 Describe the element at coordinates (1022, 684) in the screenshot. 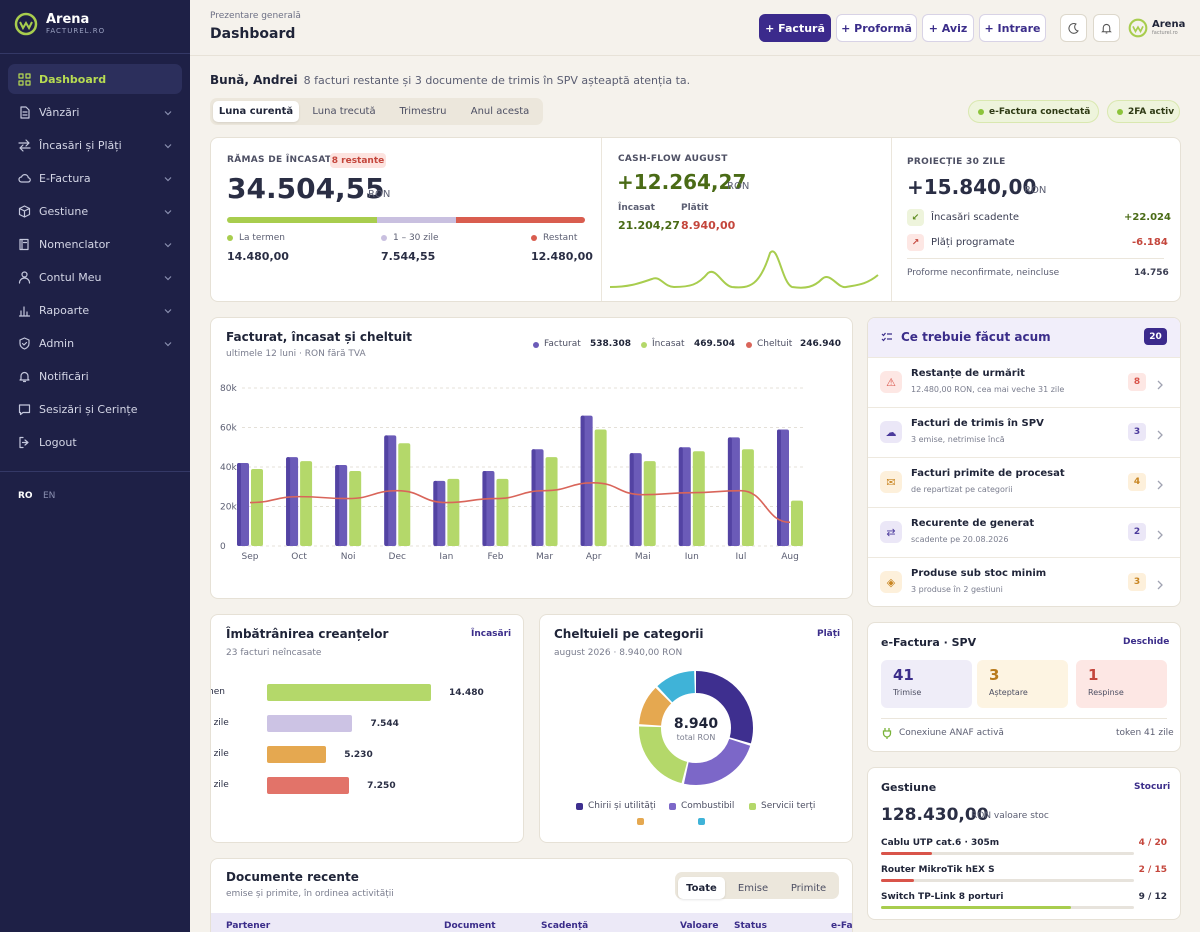

I see `spv-box-waiting: 3 Așteptare` at that location.